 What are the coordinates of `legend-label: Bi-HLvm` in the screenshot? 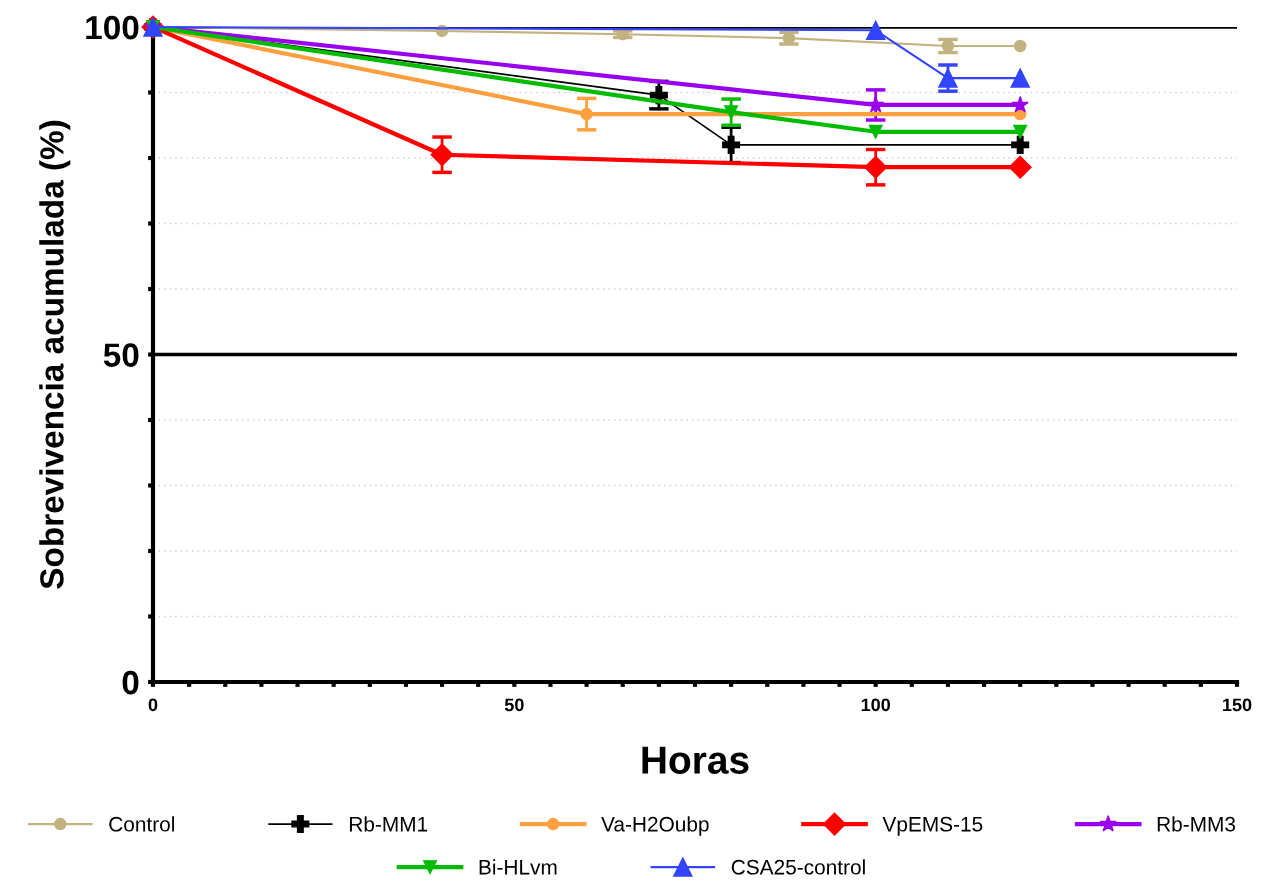 It's located at (518, 867).